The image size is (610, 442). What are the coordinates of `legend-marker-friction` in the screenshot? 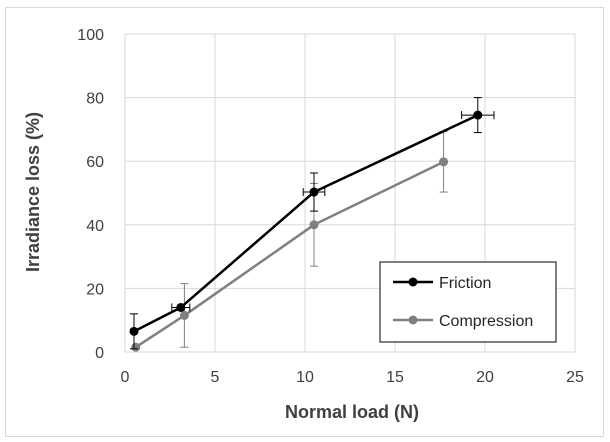 It's located at (413, 282).